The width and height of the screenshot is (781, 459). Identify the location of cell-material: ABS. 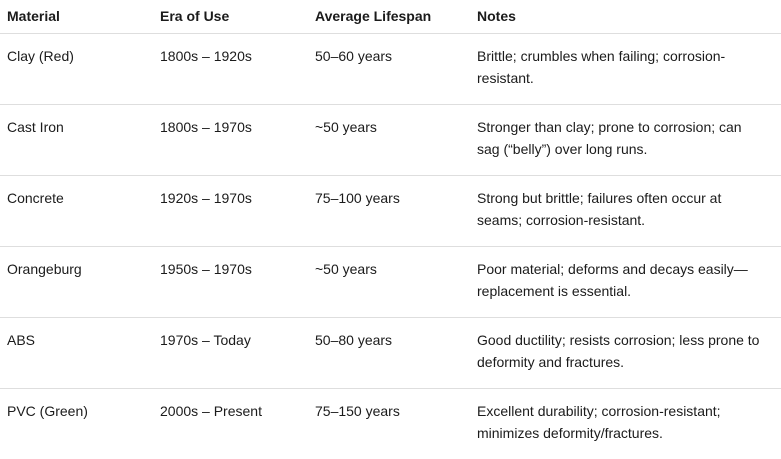
(76, 353).